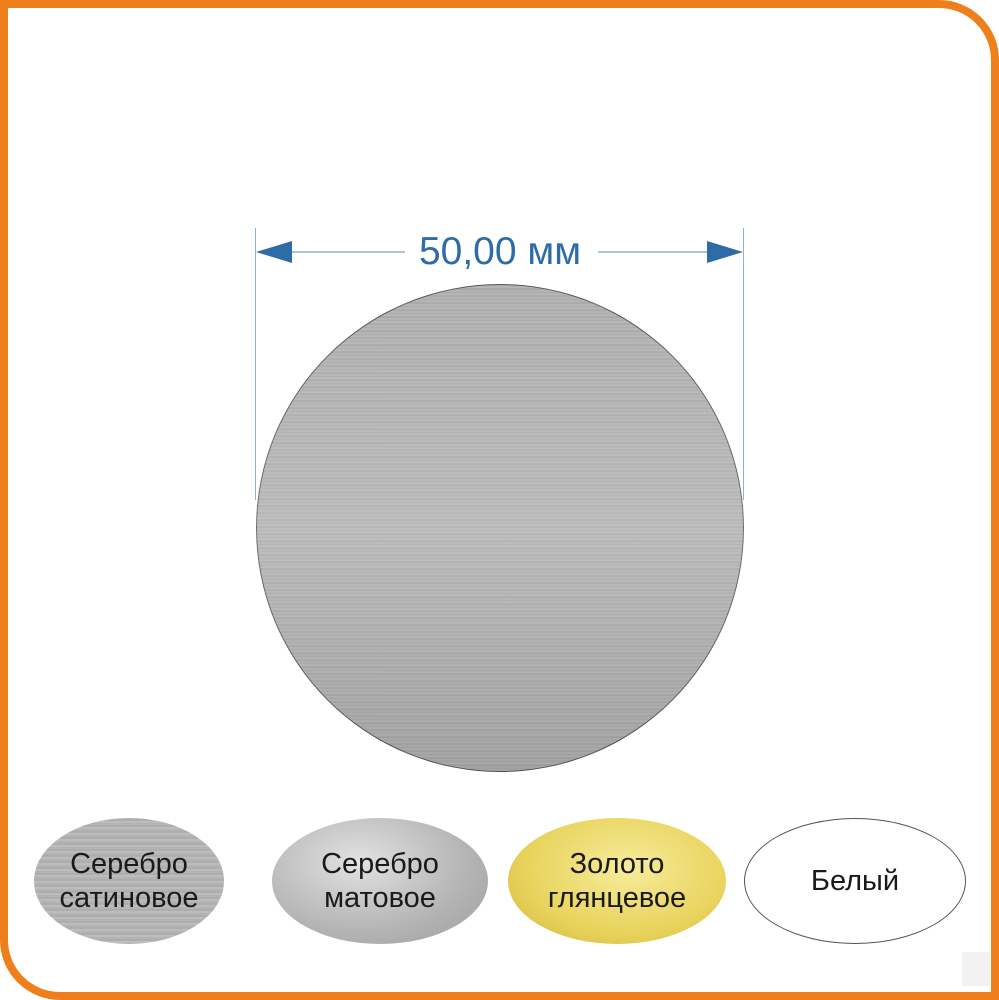  What do you see at coordinates (725, 252) in the screenshot?
I see `arrow-right-icon` at bounding box center [725, 252].